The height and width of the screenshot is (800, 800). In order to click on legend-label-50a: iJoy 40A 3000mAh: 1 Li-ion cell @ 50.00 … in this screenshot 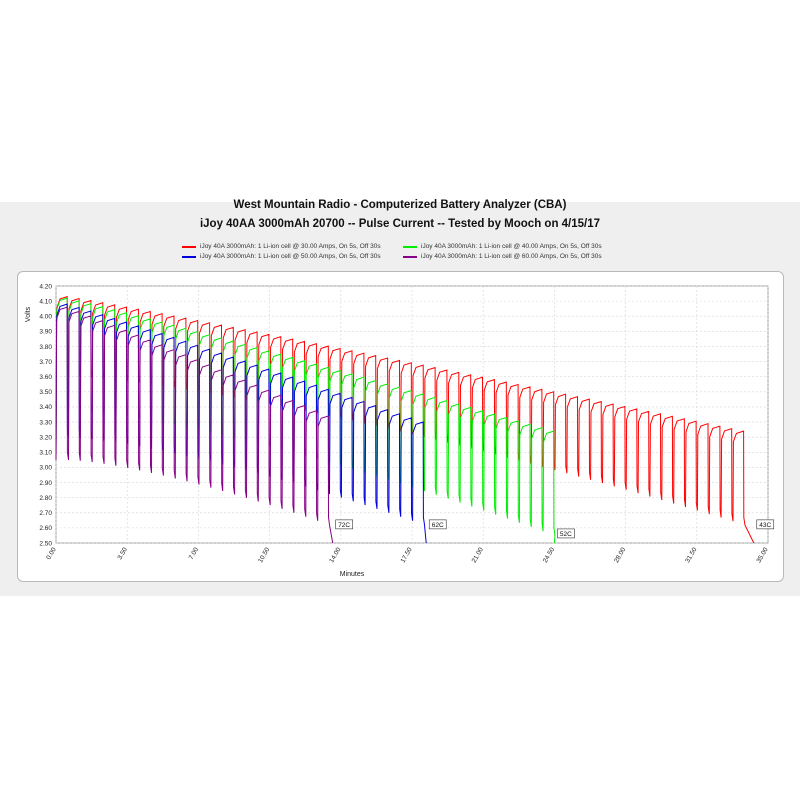, I will do `click(290, 256)`.